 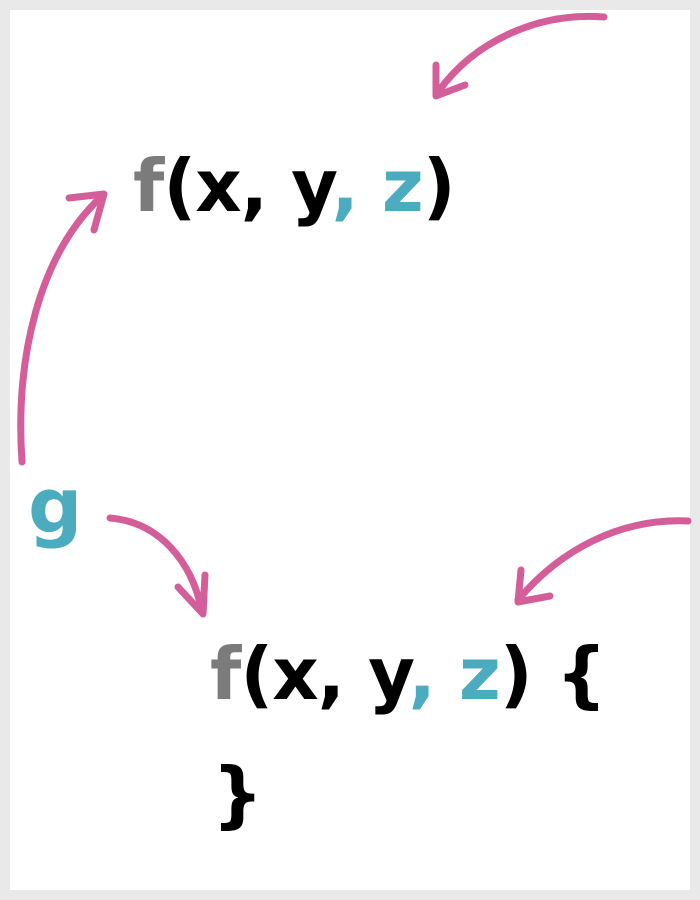 I want to click on g-label: g, so click(x=55, y=505).